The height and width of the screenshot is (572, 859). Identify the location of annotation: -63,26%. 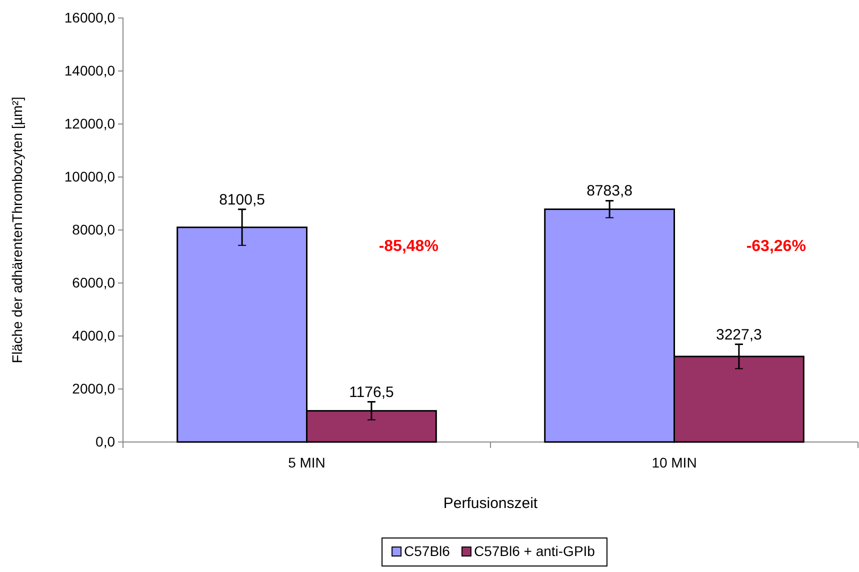
(776, 247).